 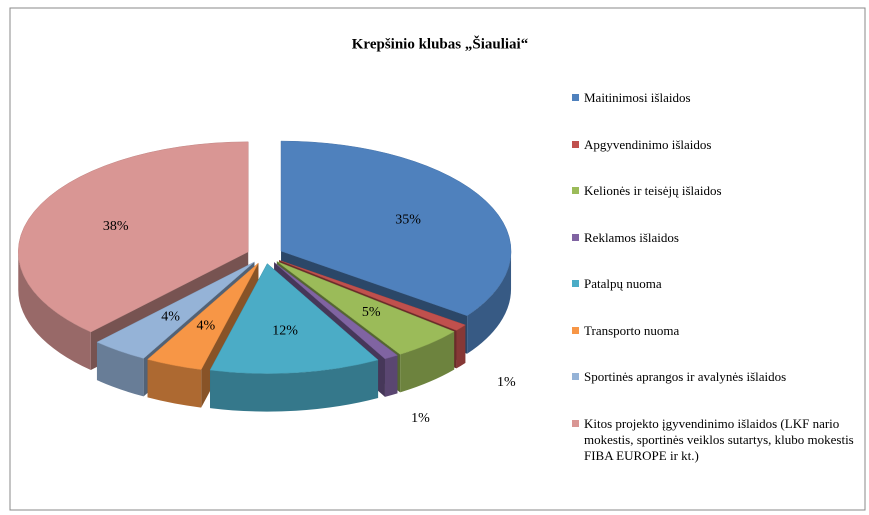 What do you see at coordinates (714, 245) in the screenshot?
I see `legend-item: Reklamos išlaidos` at bounding box center [714, 245].